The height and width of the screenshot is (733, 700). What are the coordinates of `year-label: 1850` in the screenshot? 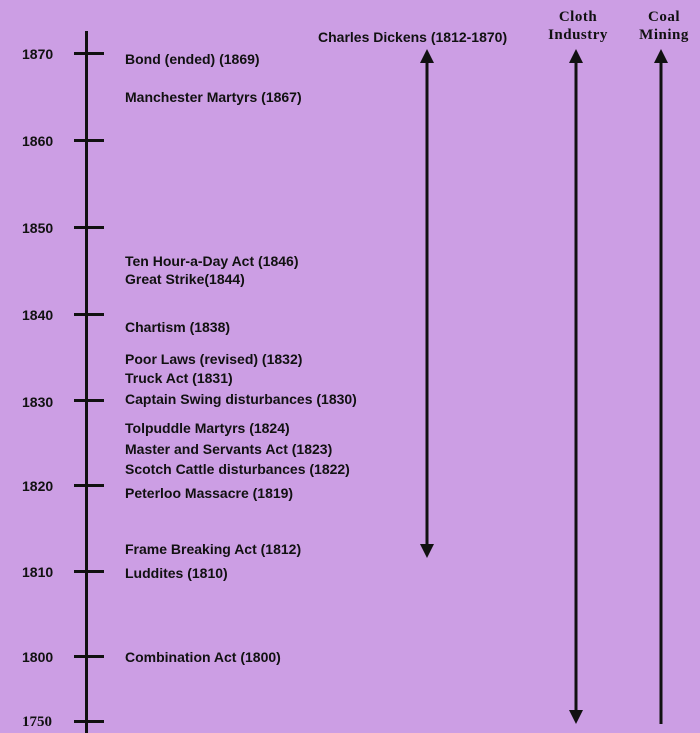 It's located at (38, 228).